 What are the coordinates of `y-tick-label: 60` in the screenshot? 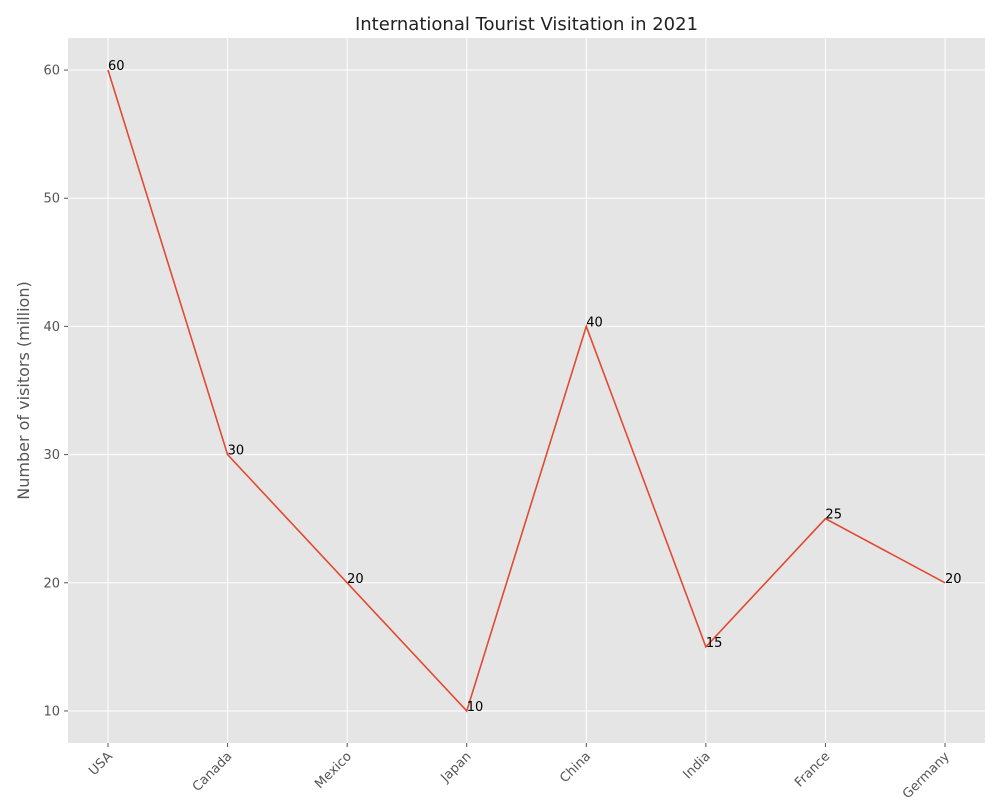 It's located at (51, 71).